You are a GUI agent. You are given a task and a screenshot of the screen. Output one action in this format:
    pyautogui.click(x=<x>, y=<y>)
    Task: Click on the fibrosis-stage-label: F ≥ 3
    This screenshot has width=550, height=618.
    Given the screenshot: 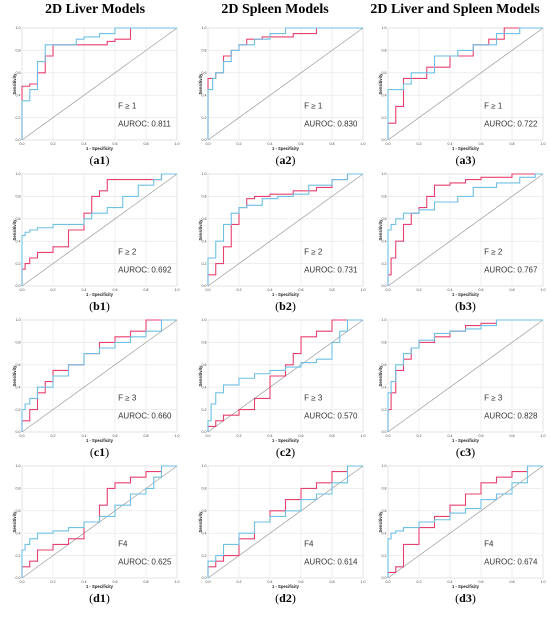 What is the action you would take?
    pyautogui.click(x=493, y=398)
    